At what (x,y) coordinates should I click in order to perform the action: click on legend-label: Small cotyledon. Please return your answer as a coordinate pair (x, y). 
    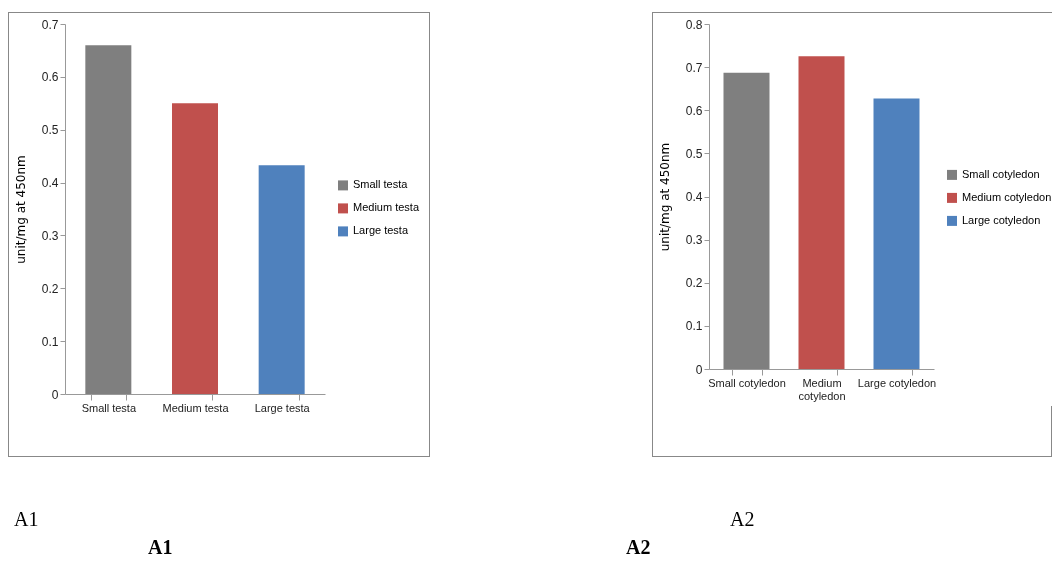
    Looking at the image, I should click on (1001, 173).